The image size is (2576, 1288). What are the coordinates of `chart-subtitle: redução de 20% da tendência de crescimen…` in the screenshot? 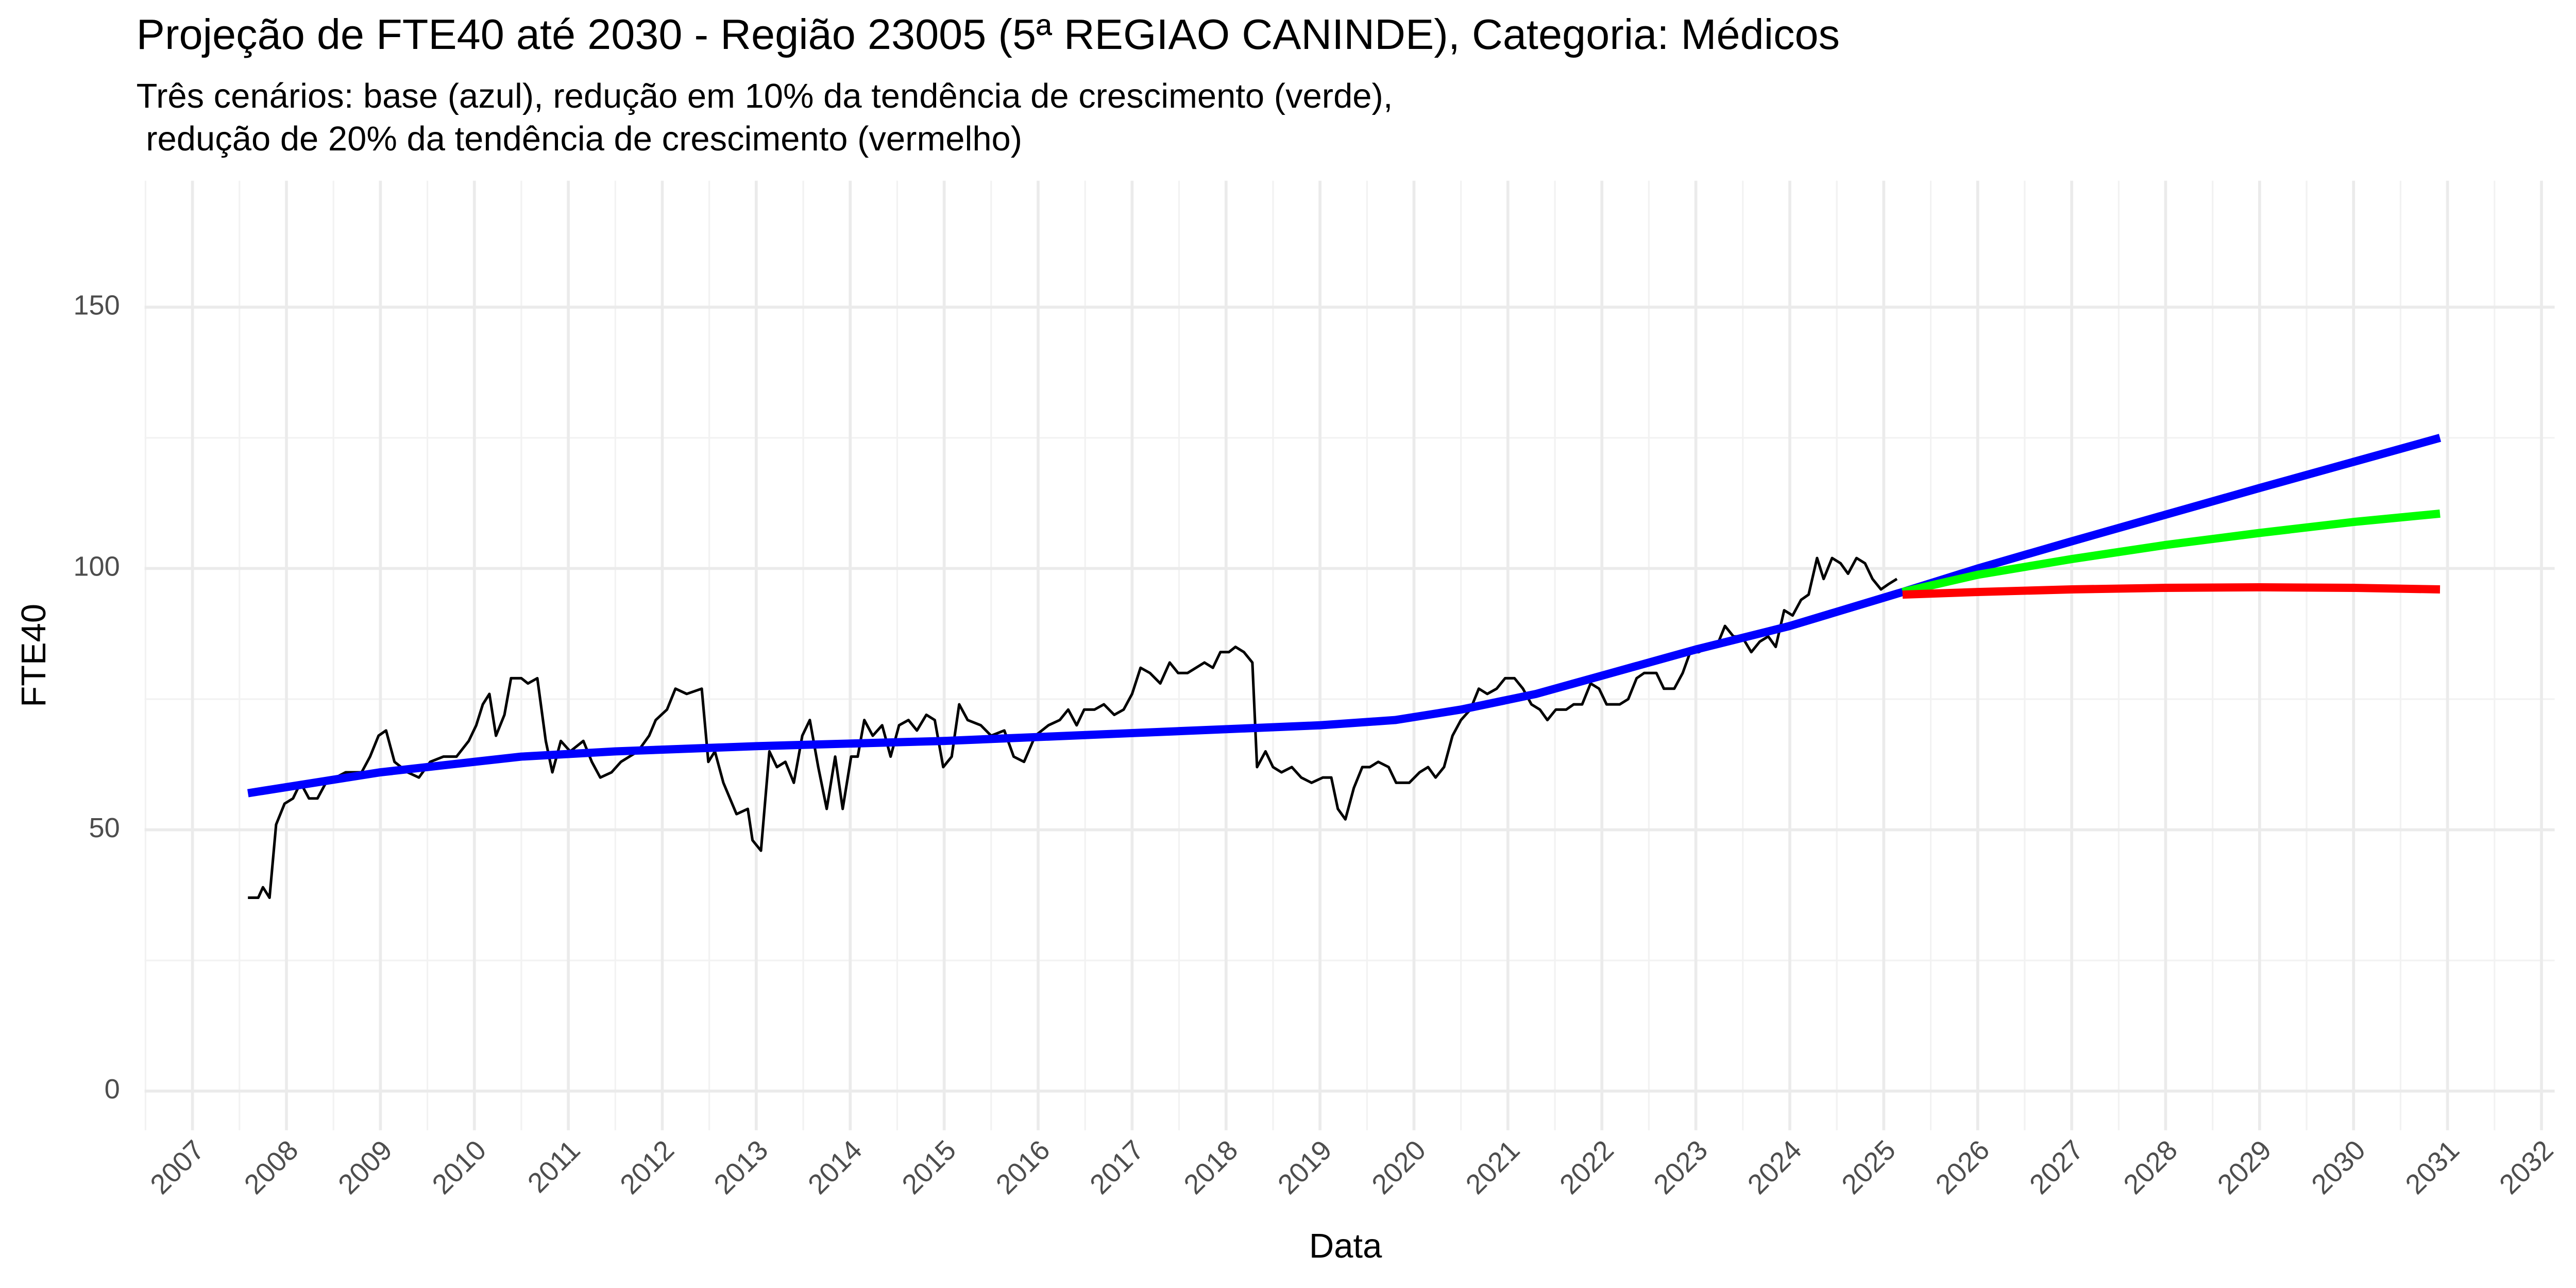 It's located at (579, 139).